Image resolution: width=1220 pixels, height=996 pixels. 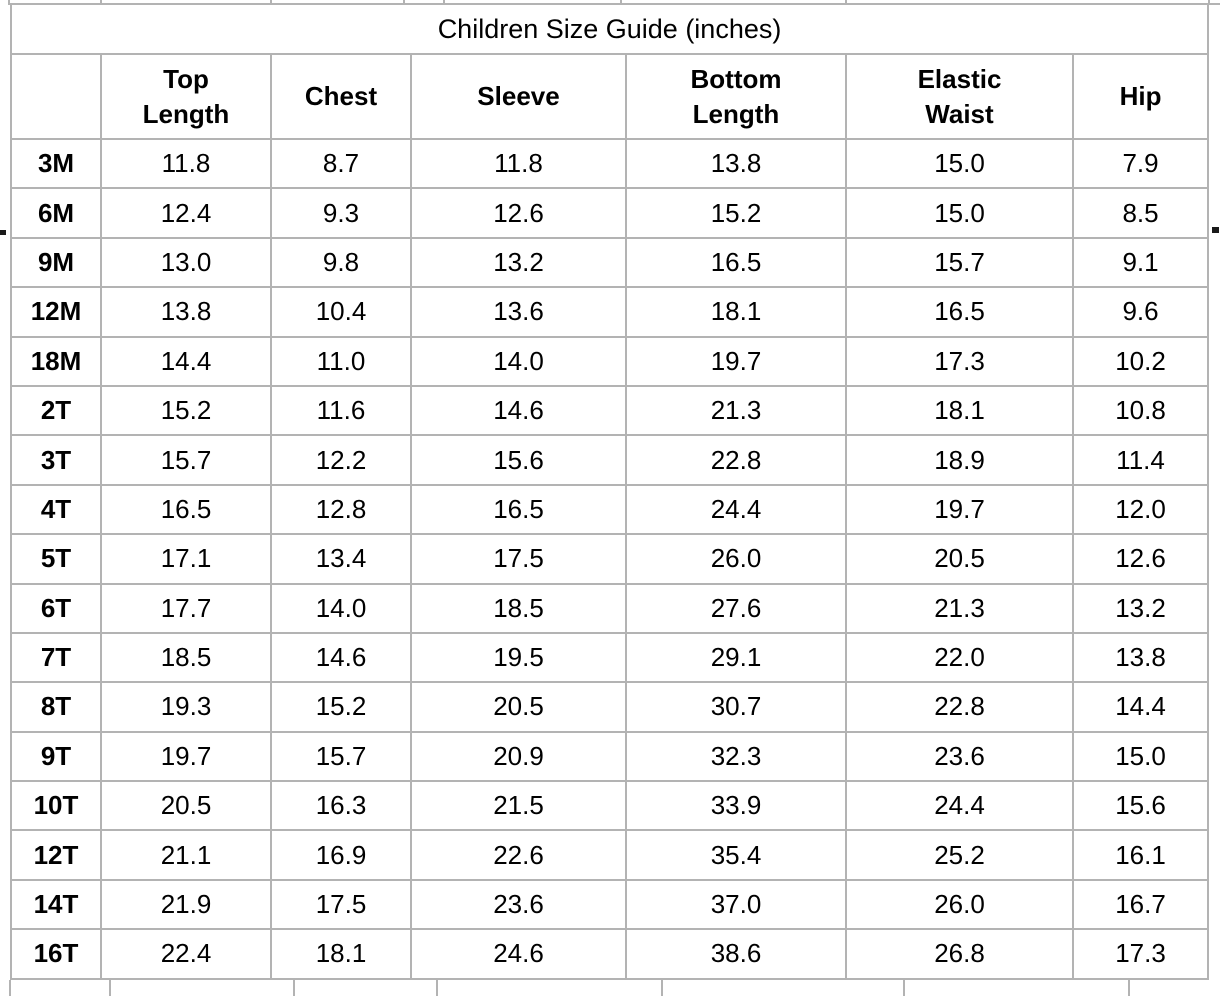 What do you see at coordinates (959, 361) in the screenshot?
I see `value-cell: 17.3` at bounding box center [959, 361].